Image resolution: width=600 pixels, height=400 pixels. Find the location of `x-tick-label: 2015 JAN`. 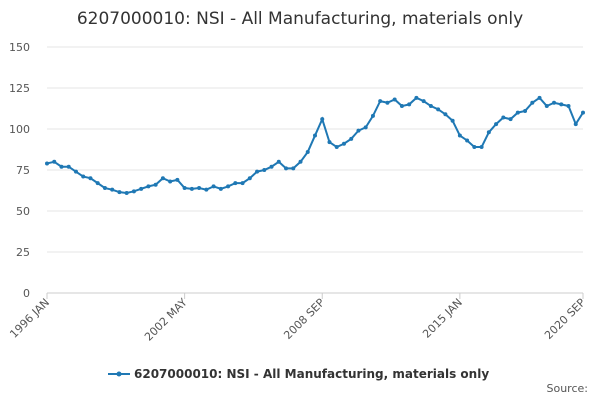

x-tick-label: 2015 JAN is located at coordinates (442, 318).